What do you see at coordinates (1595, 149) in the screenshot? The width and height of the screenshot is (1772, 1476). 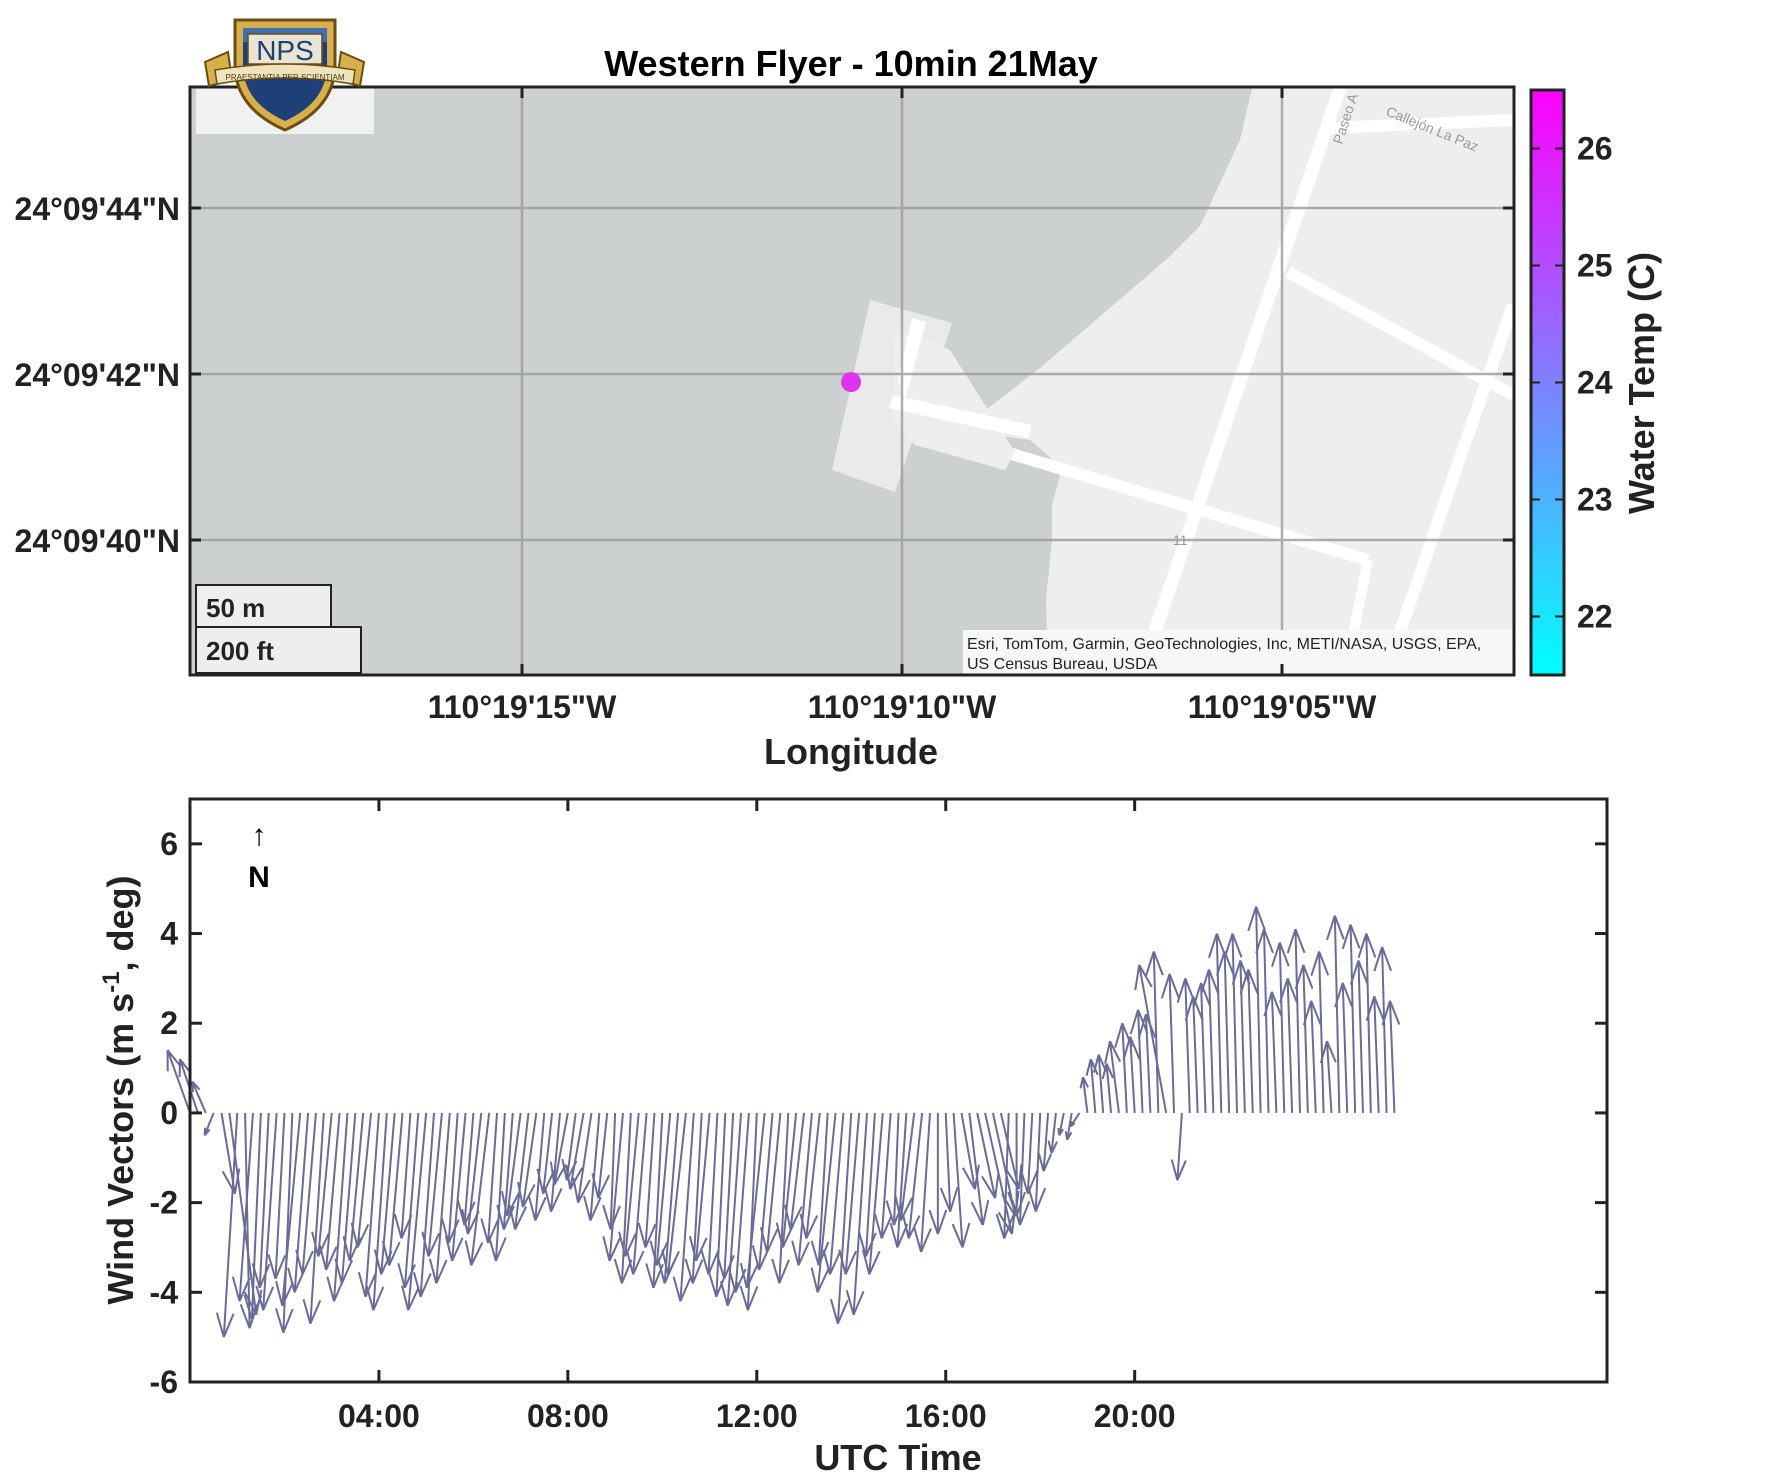 I see `colorbar-tick-label: 26` at bounding box center [1595, 149].